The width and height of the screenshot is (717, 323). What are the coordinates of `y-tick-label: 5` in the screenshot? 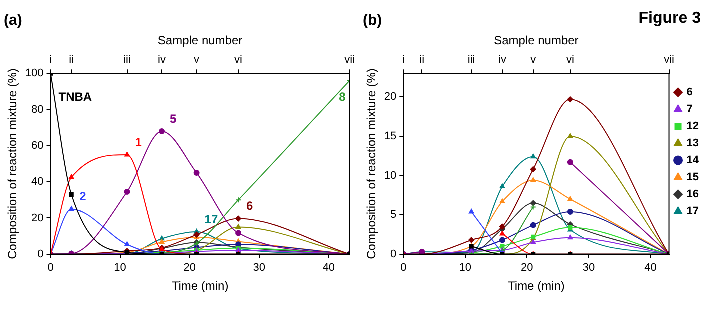 It's located at (393, 215).